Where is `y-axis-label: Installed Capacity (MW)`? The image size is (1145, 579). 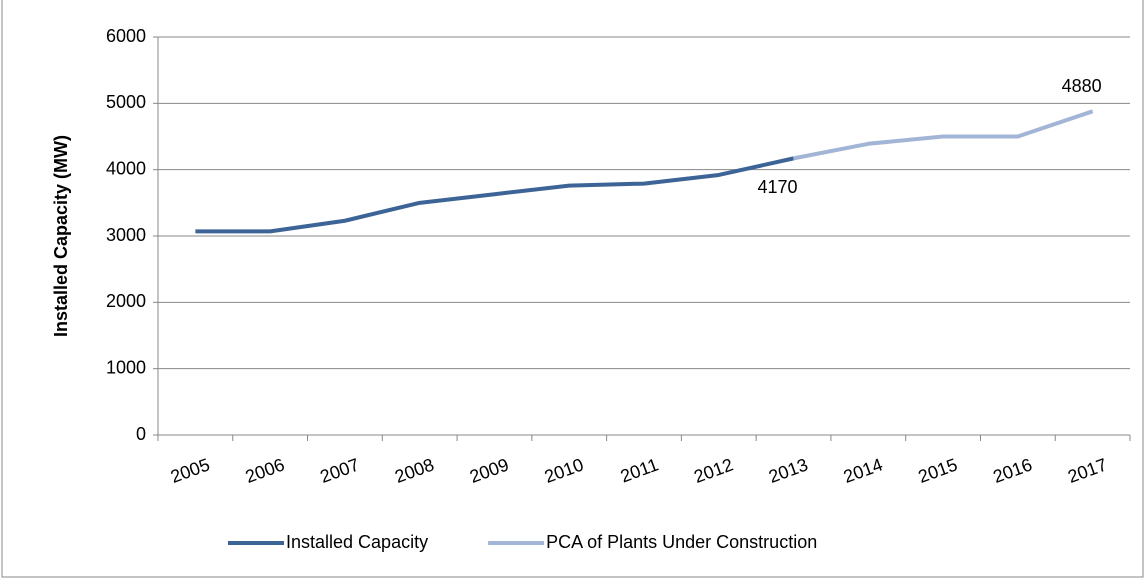 y-axis-label: Installed Capacity (MW) is located at coordinates (61, 236).